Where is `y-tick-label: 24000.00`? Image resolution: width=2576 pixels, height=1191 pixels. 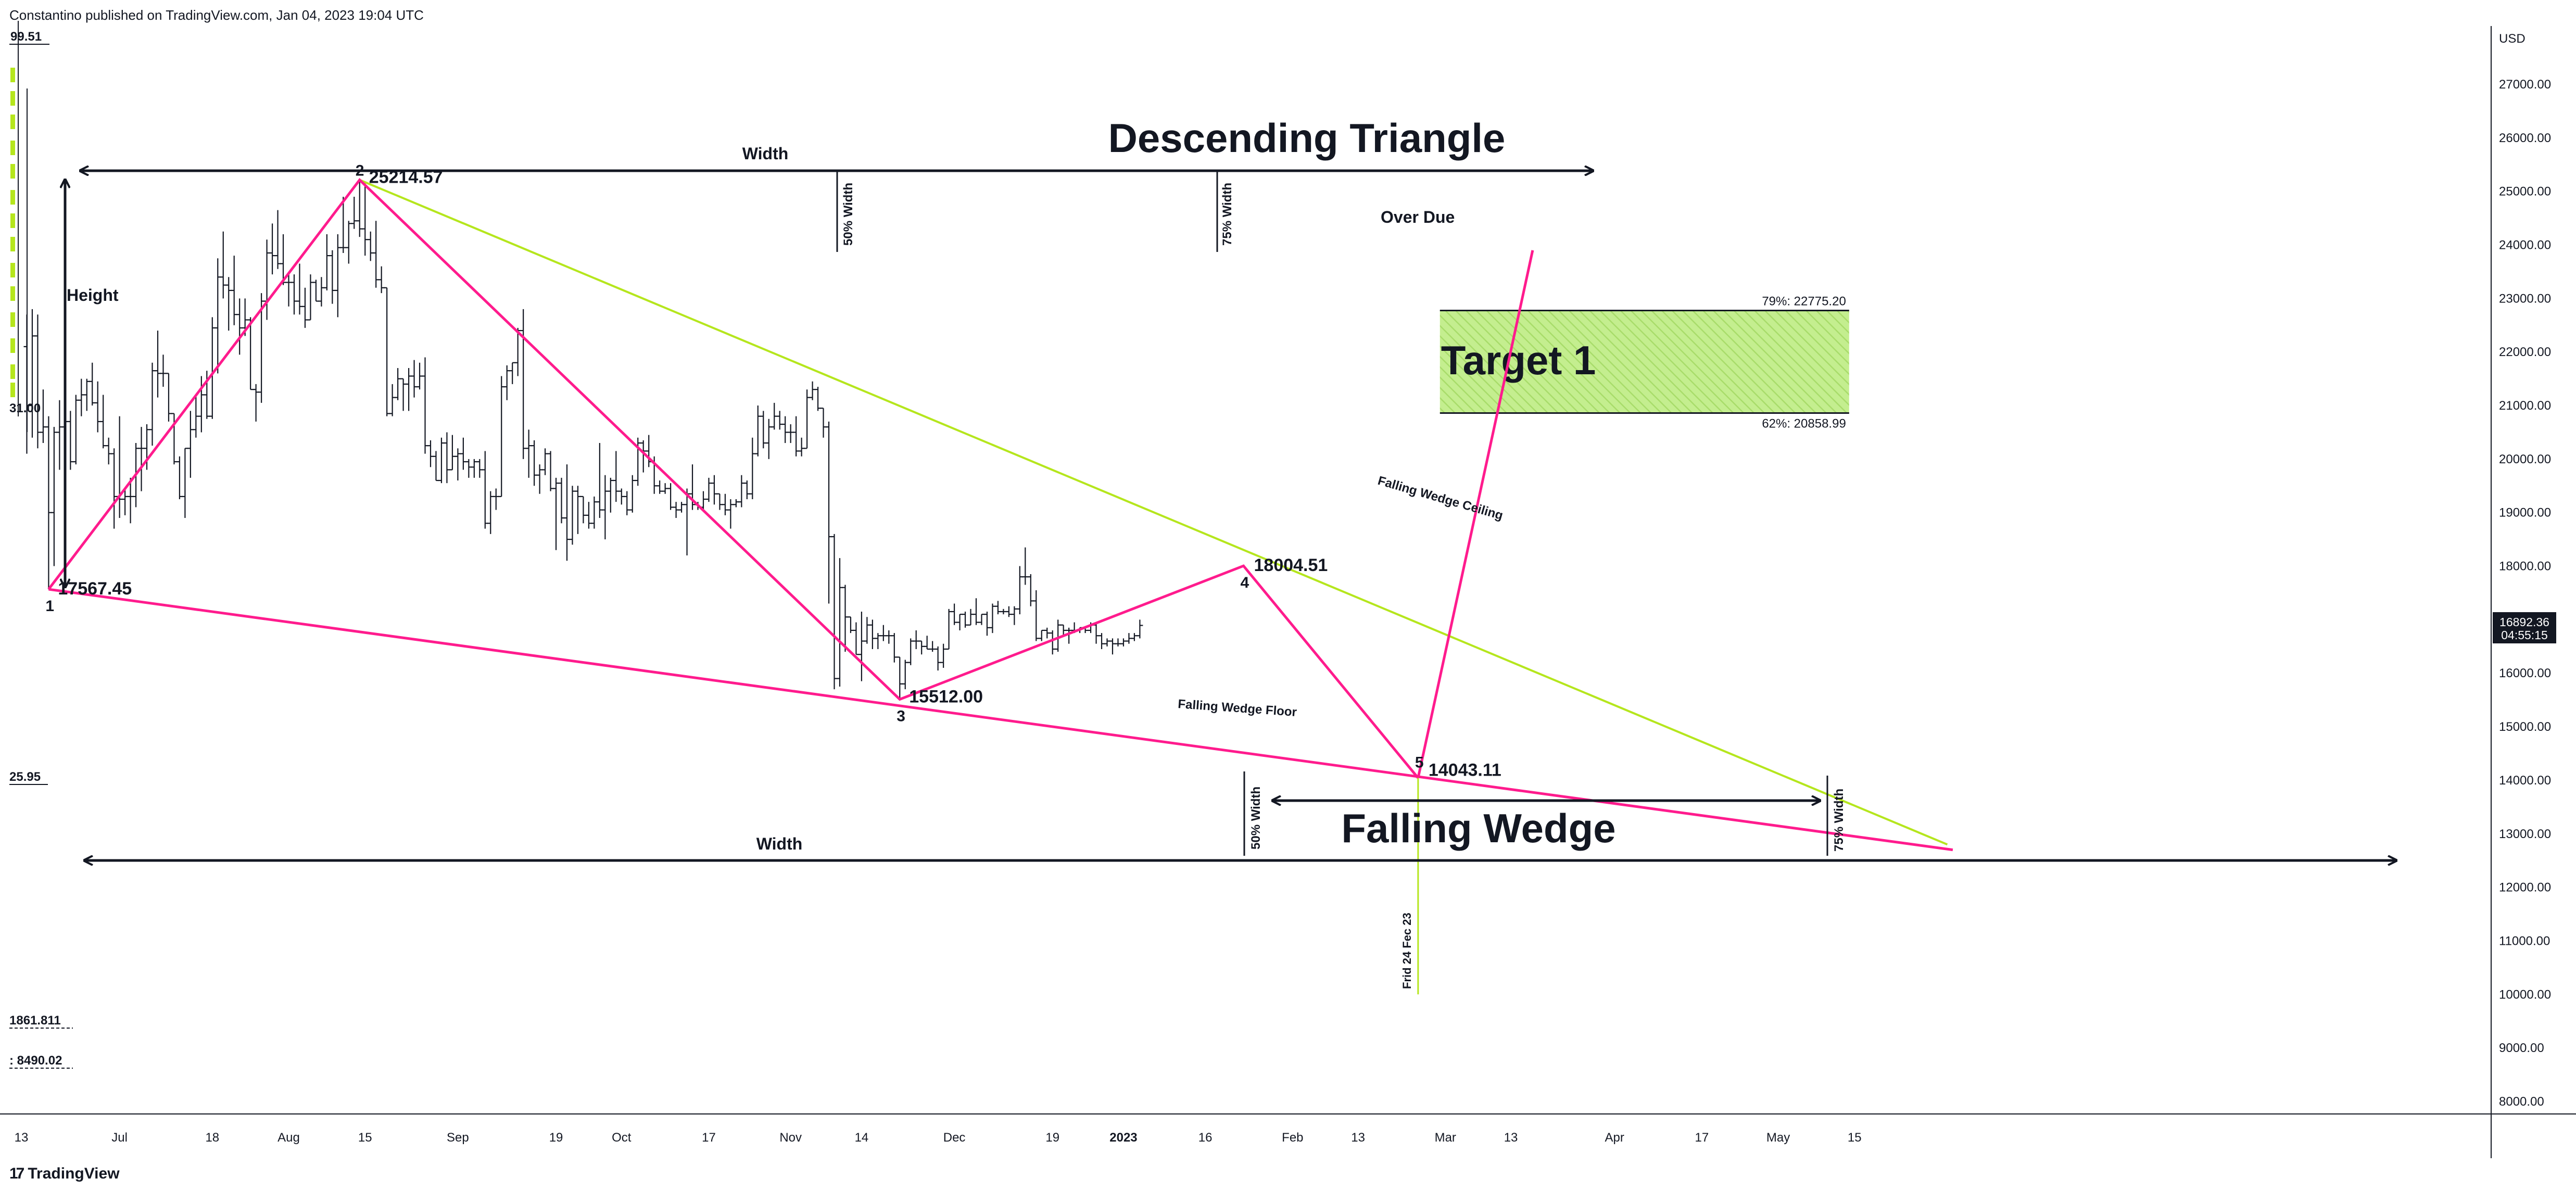
y-tick-label: 24000.00 is located at coordinates (2525, 245).